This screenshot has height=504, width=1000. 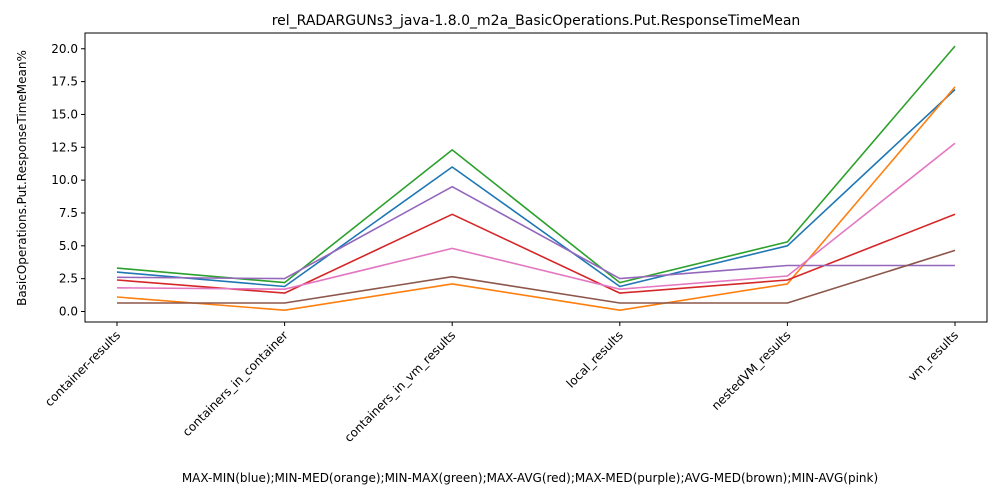 What do you see at coordinates (82, 368) in the screenshot?
I see `x-tick-label: container-results` at bounding box center [82, 368].